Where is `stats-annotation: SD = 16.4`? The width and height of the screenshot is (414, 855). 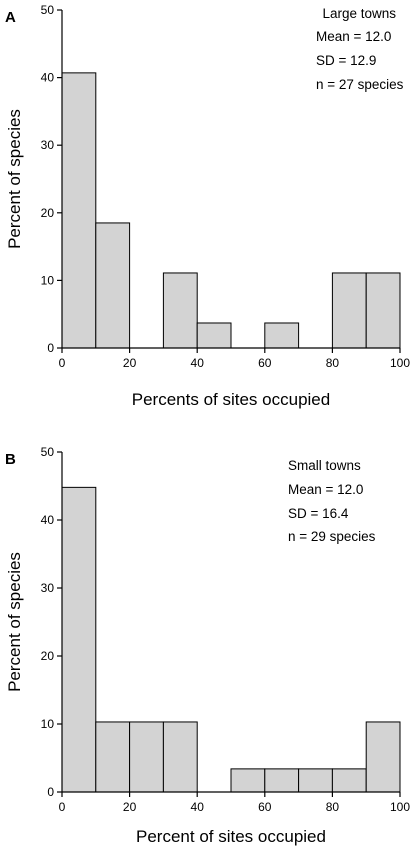
stats-annotation: SD = 16.4 is located at coordinates (318, 513).